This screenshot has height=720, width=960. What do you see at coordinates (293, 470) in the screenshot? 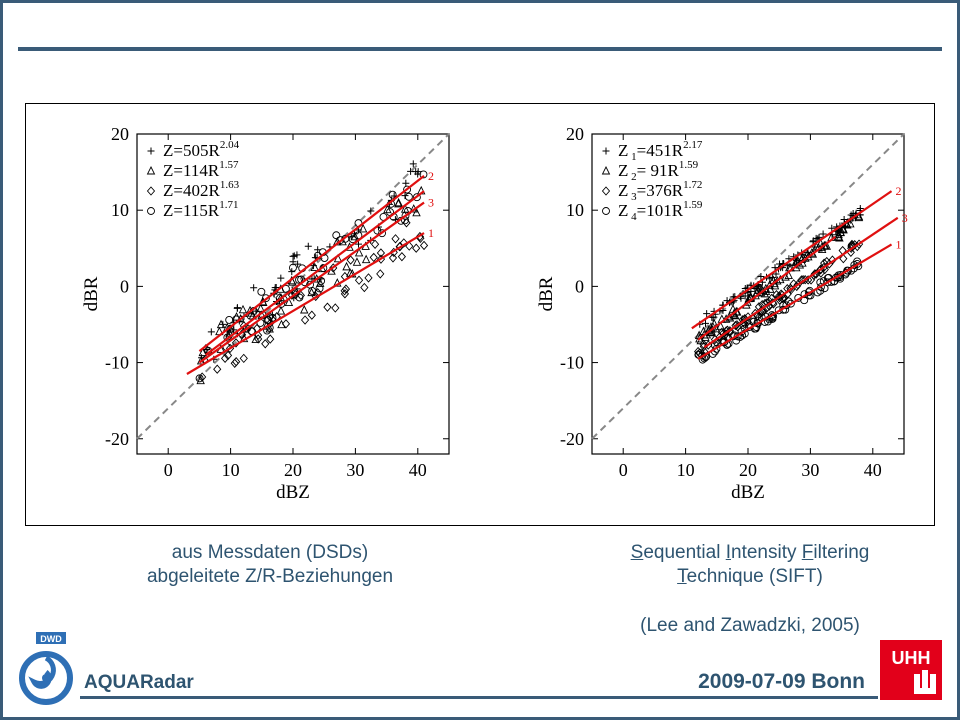
I see `x-tick-label: 20` at bounding box center [293, 470].